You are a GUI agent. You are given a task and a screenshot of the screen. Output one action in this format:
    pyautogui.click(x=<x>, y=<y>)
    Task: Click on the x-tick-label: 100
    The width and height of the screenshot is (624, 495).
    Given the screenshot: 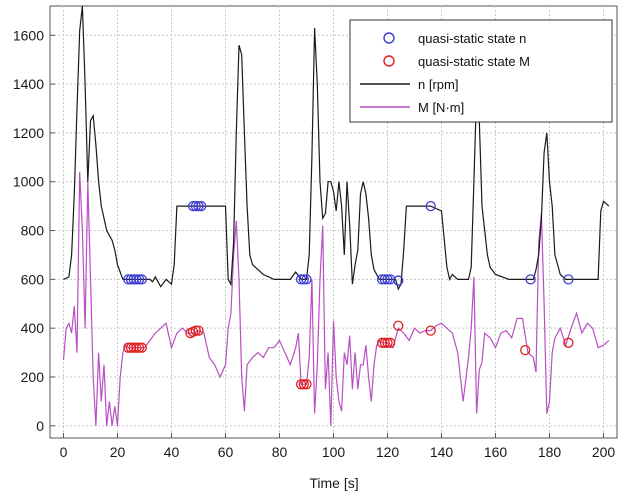 What is the action you would take?
    pyautogui.click(x=334, y=452)
    